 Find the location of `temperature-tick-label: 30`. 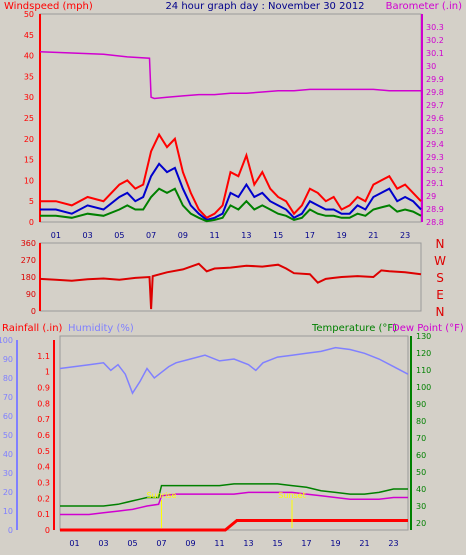

temperature-tick-label: 30 is located at coordinates (421, 506).